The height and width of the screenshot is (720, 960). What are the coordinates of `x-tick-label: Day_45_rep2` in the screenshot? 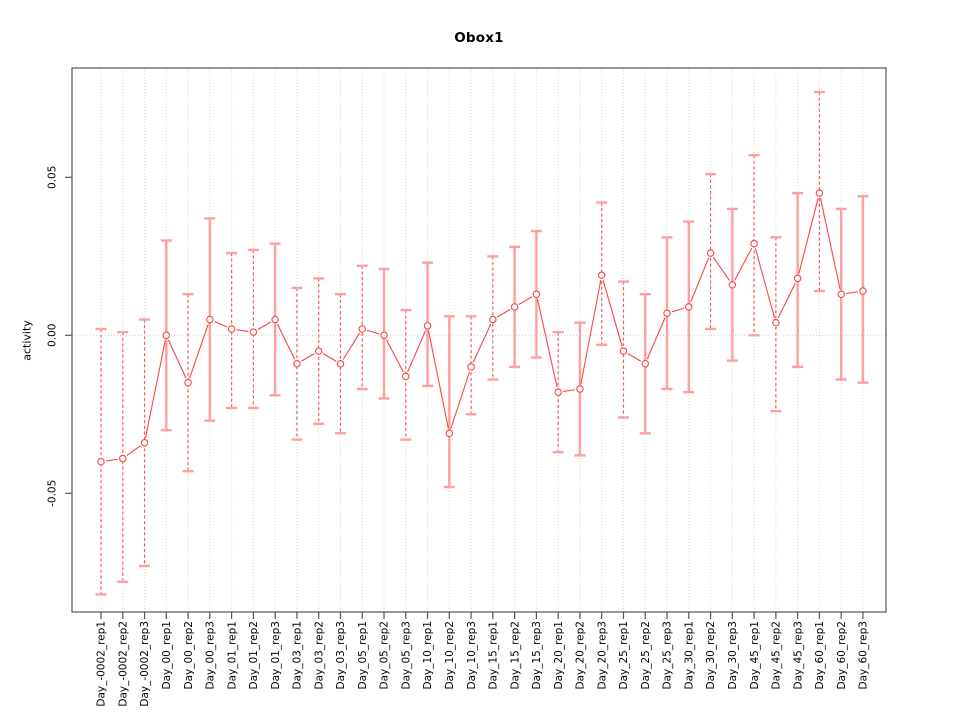 It's located at (777, 655).